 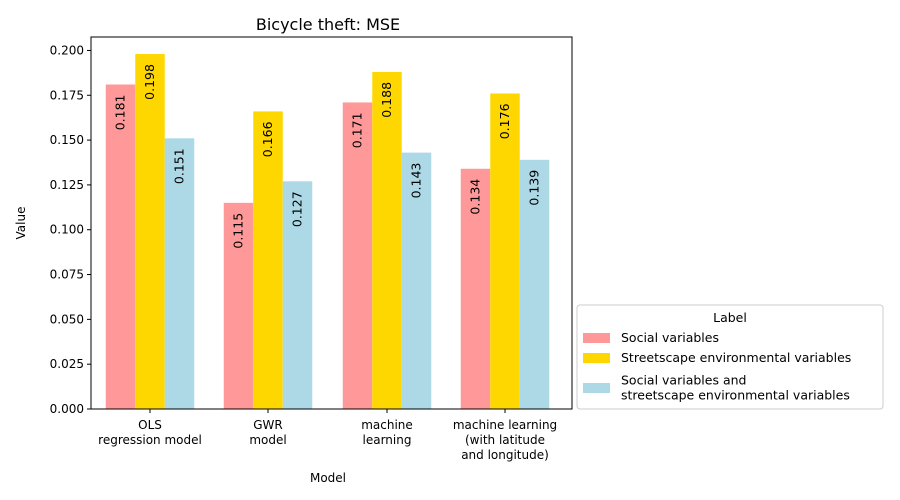 I want to click on bar-s2-c1, so click(x=297, y=295).